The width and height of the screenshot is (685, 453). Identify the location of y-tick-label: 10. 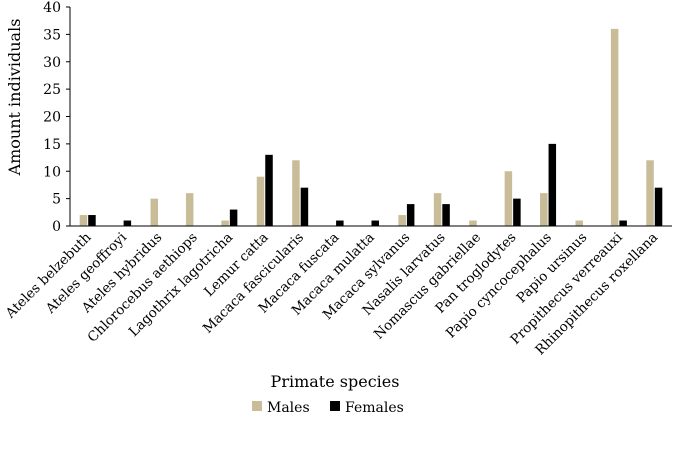
(52, 172).